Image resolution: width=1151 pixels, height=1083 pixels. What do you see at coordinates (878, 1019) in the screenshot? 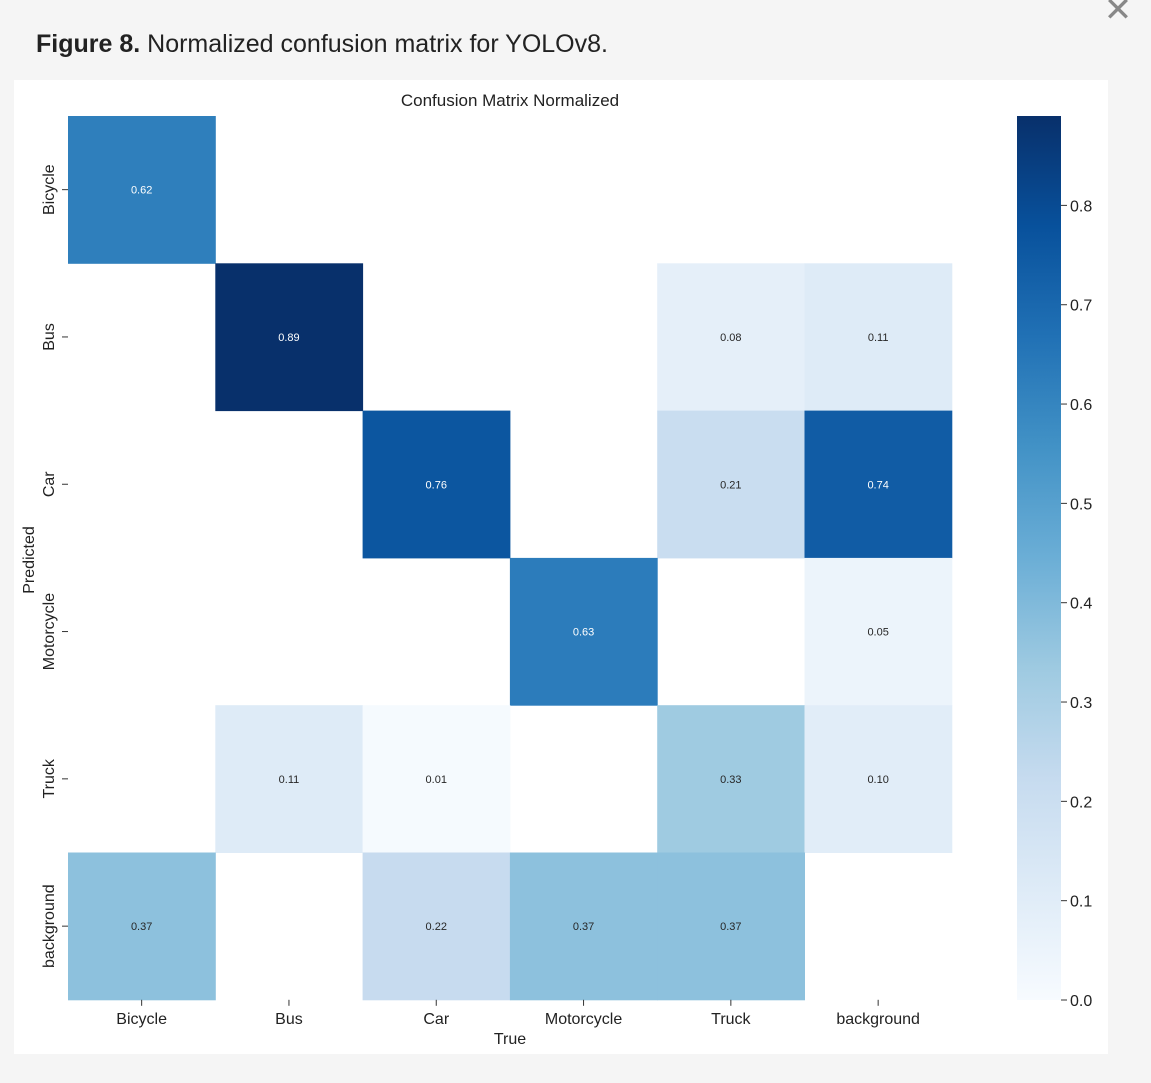
I see `x-tick-label: background` at bounding box center [878, 1019].